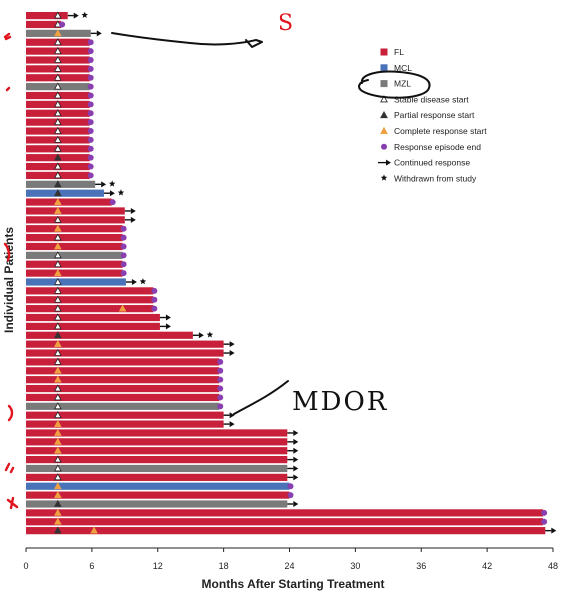 Image resolution: width=574 pixels, height=601 pixels. Describe the element at coordinates (187, 40) in the screenshot. I see `scribble-arrow-top` at that location.